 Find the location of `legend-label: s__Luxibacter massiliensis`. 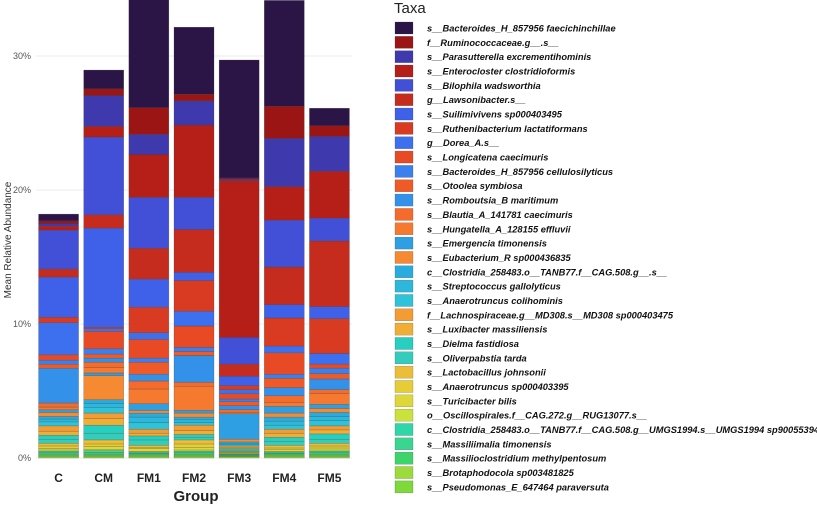

legend-label: s__Luxibacter massiliensis is located at coordinates (487, 330).